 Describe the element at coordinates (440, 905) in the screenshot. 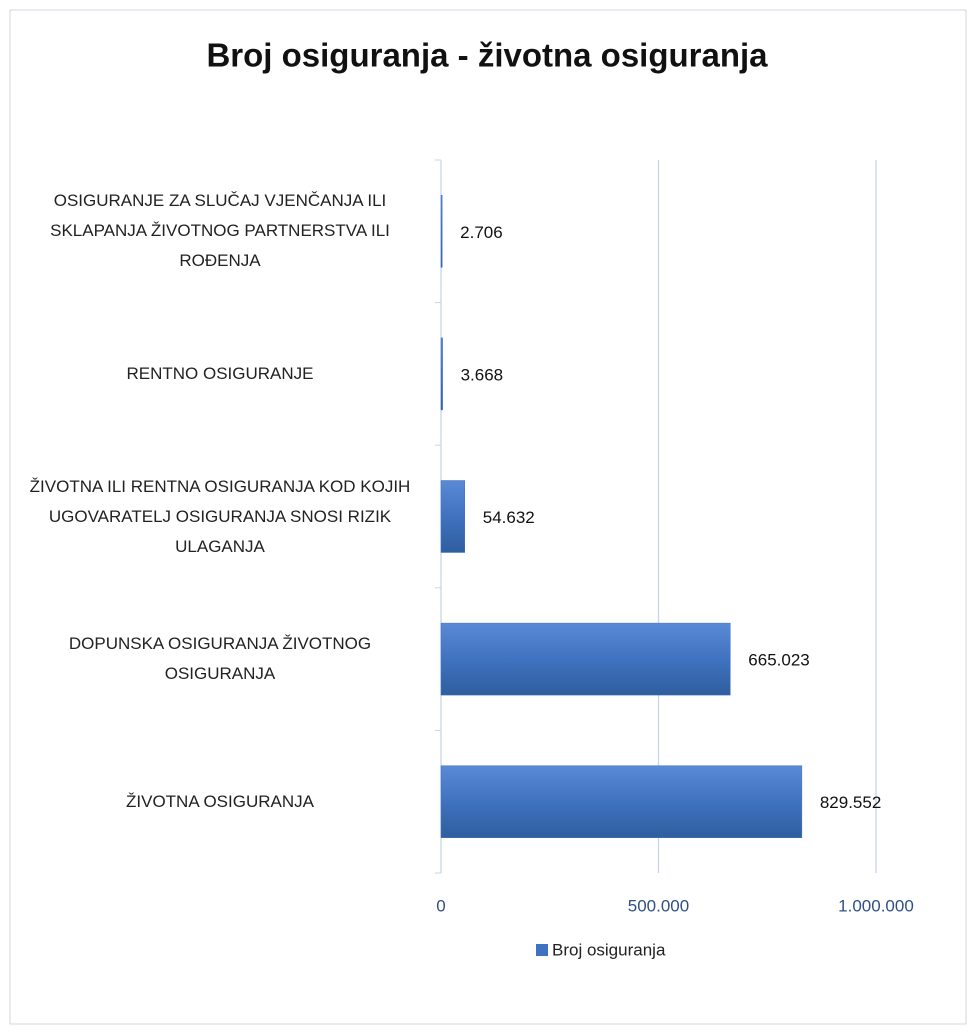

I see `x-tick-label: 0` at that location.